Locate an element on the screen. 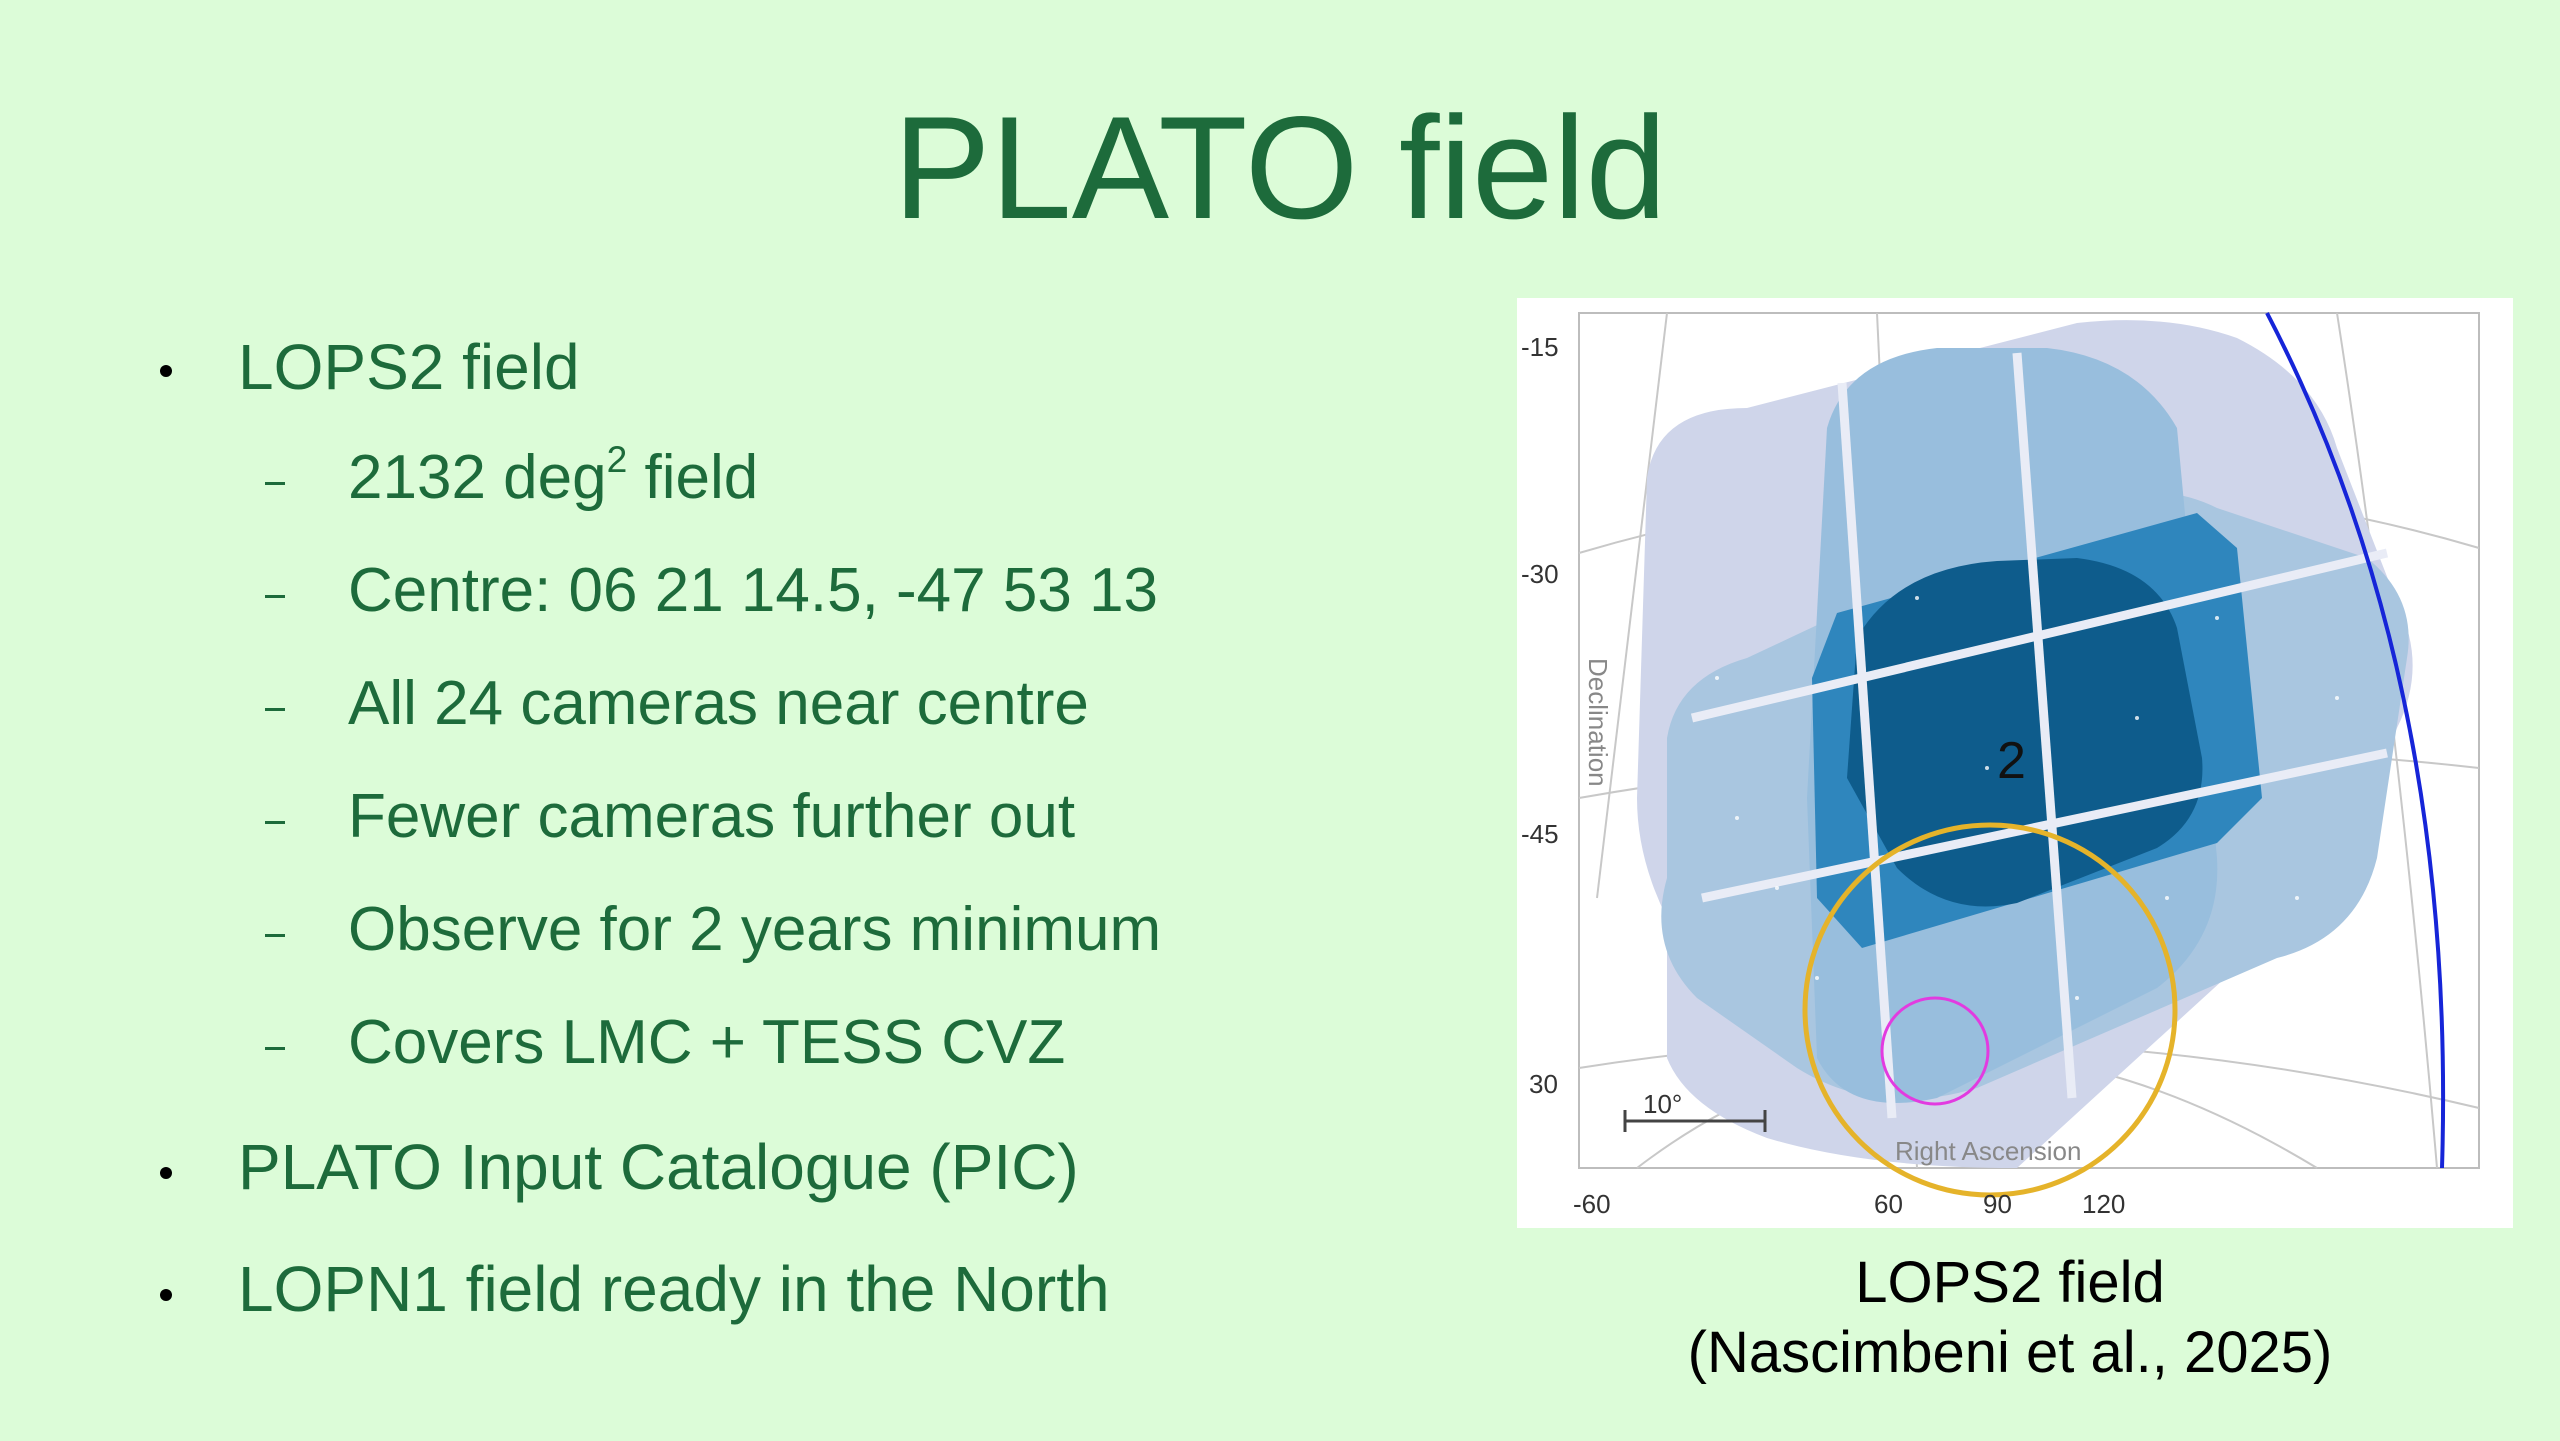  tess-cvz-circle is located at coordinates (1990, 1010).